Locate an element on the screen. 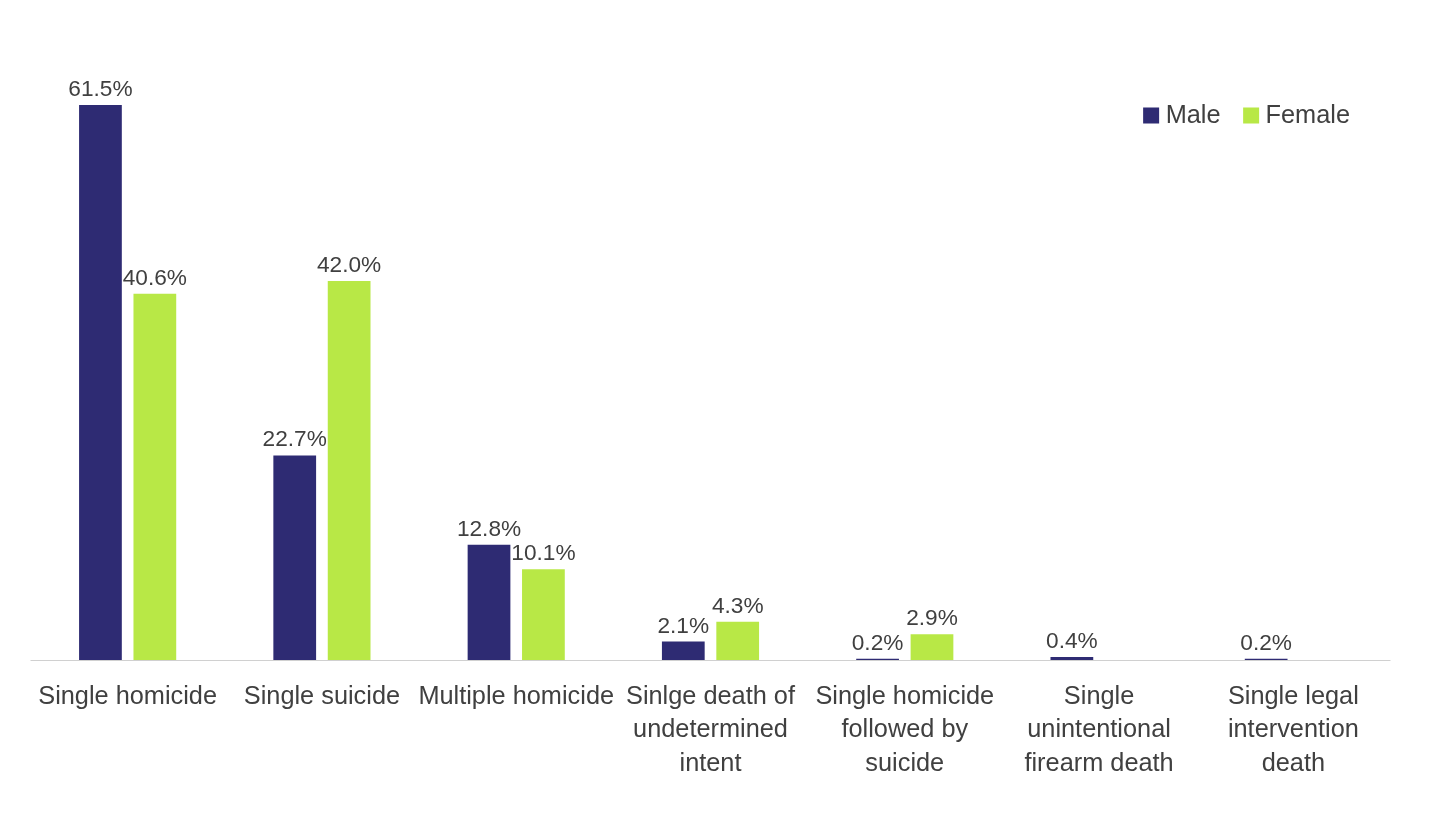  data-label: 4.3% is located at coordinates (737, 604).